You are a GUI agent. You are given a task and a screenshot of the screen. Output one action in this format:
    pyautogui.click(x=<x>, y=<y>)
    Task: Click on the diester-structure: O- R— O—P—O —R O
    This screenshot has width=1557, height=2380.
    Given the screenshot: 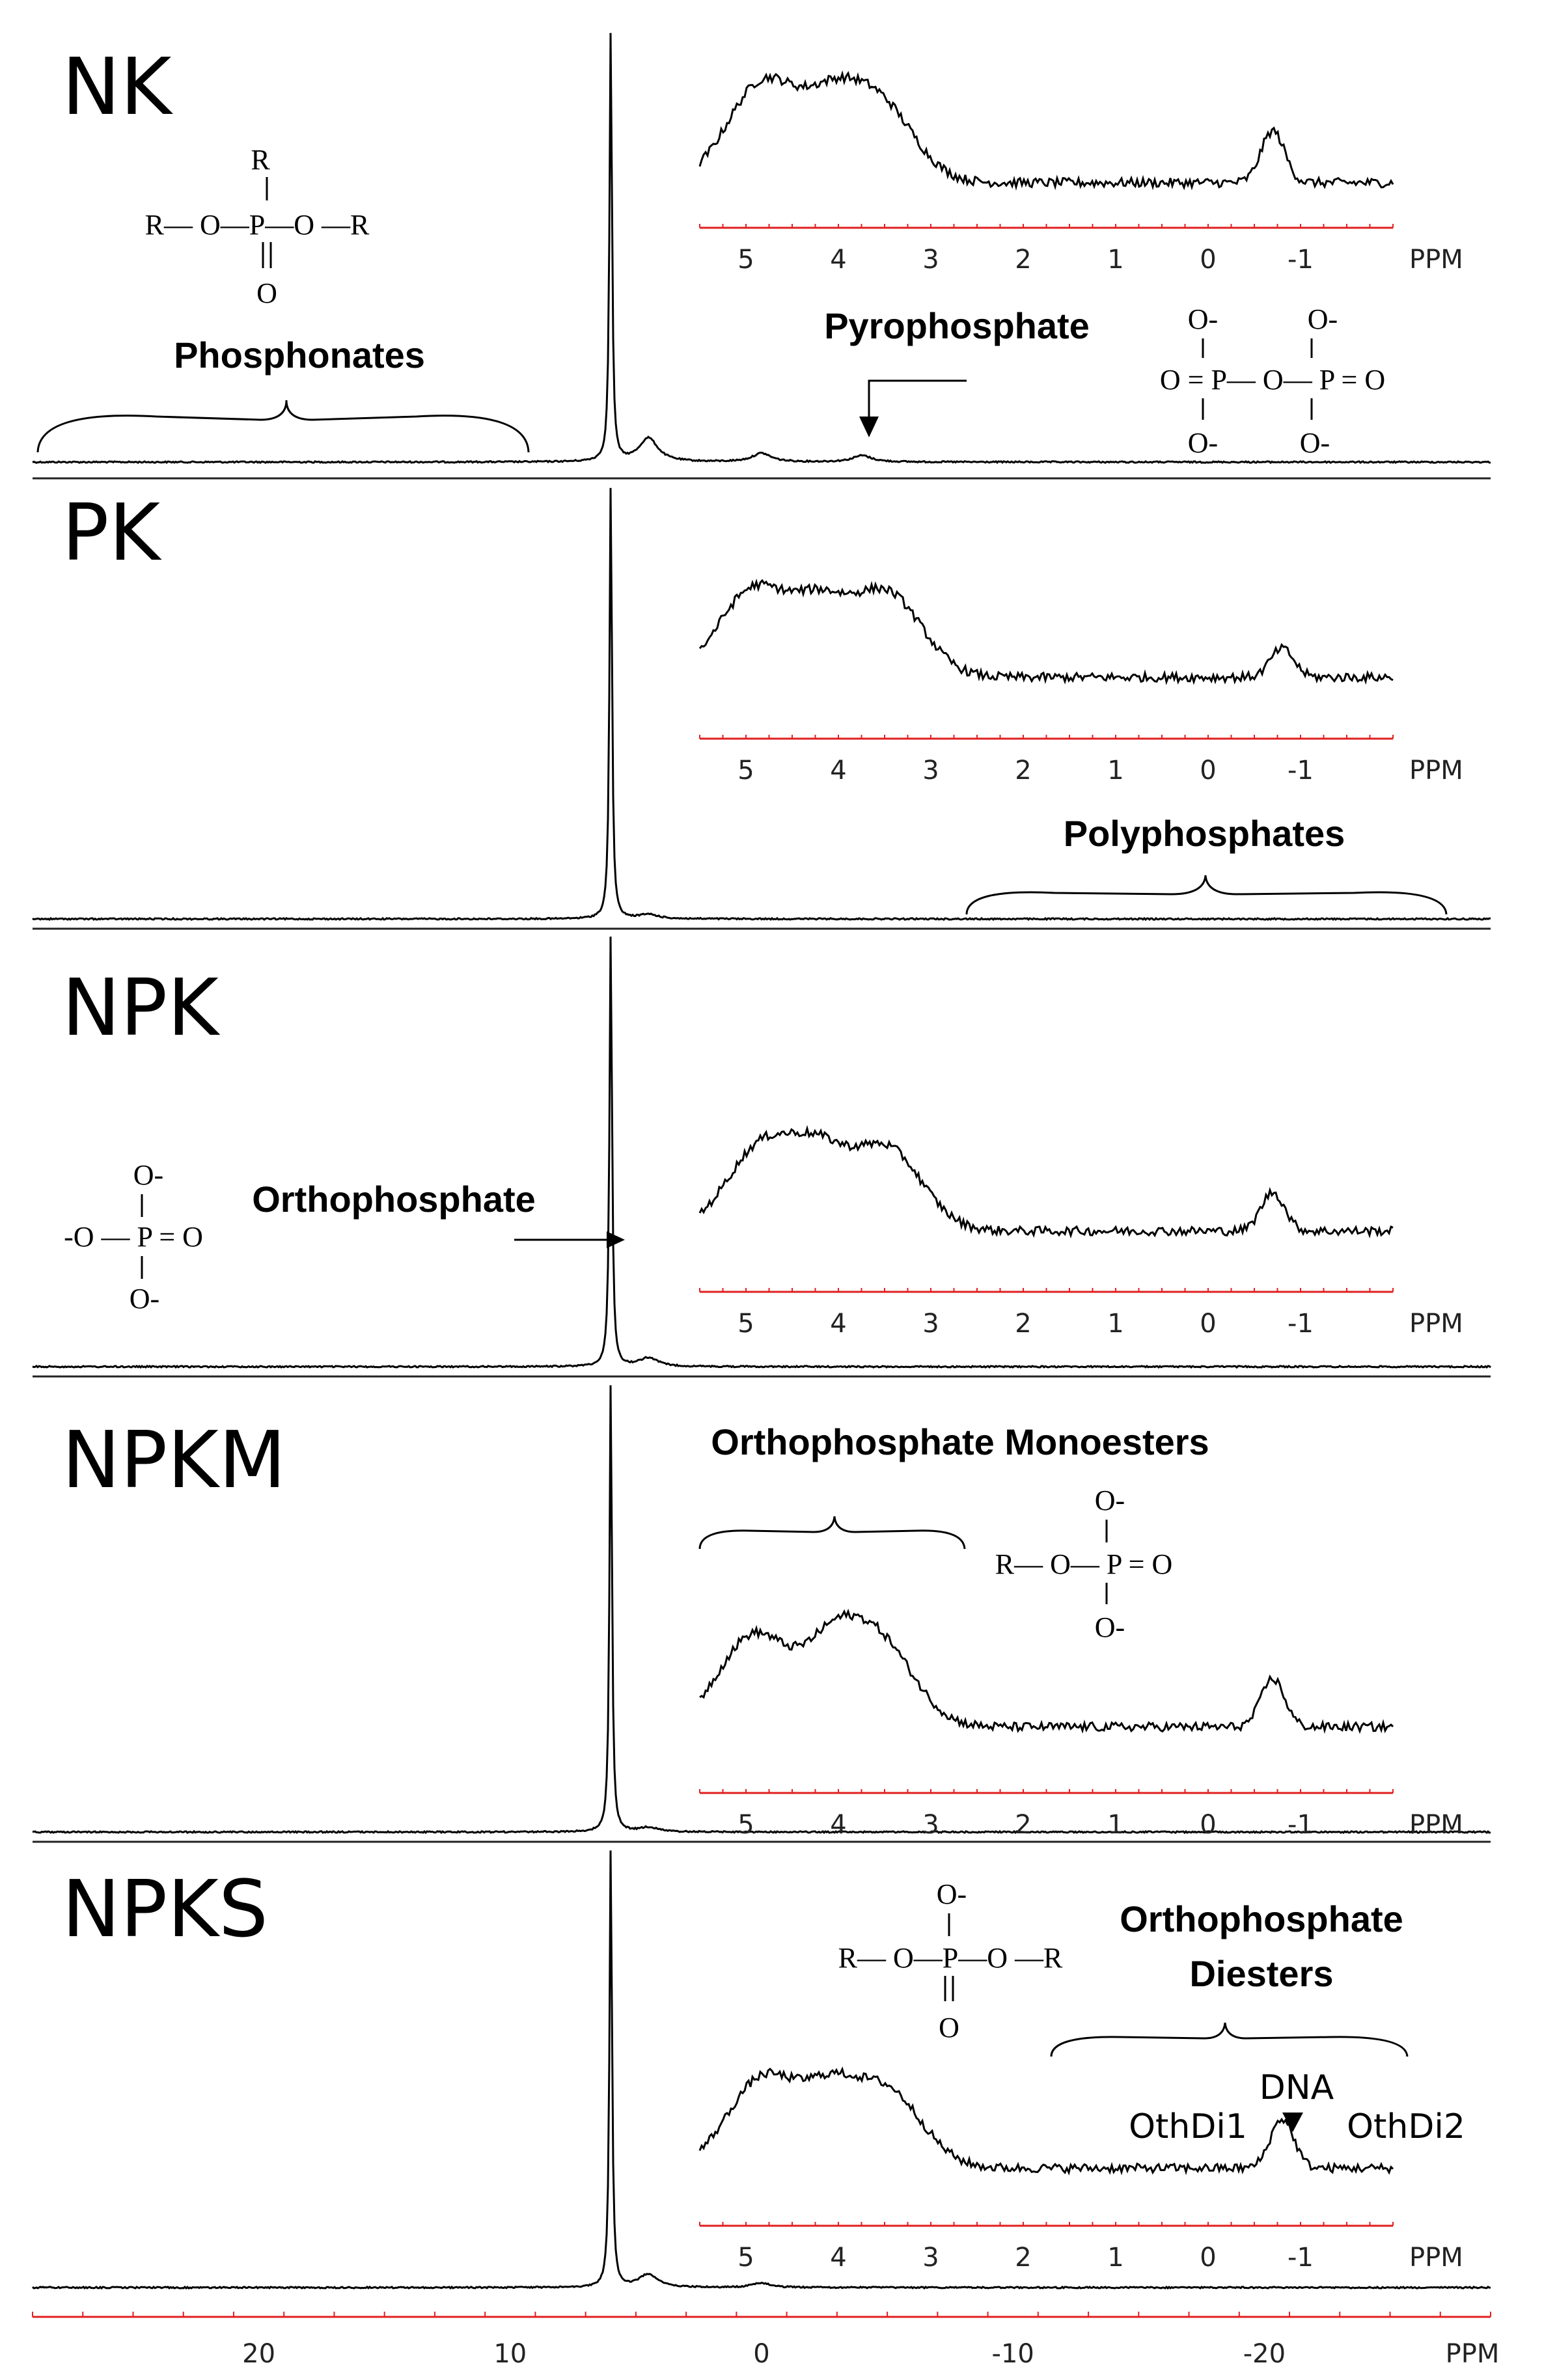 What is the action you would take?
    pyautogui.click(x=951, y=1961)
    